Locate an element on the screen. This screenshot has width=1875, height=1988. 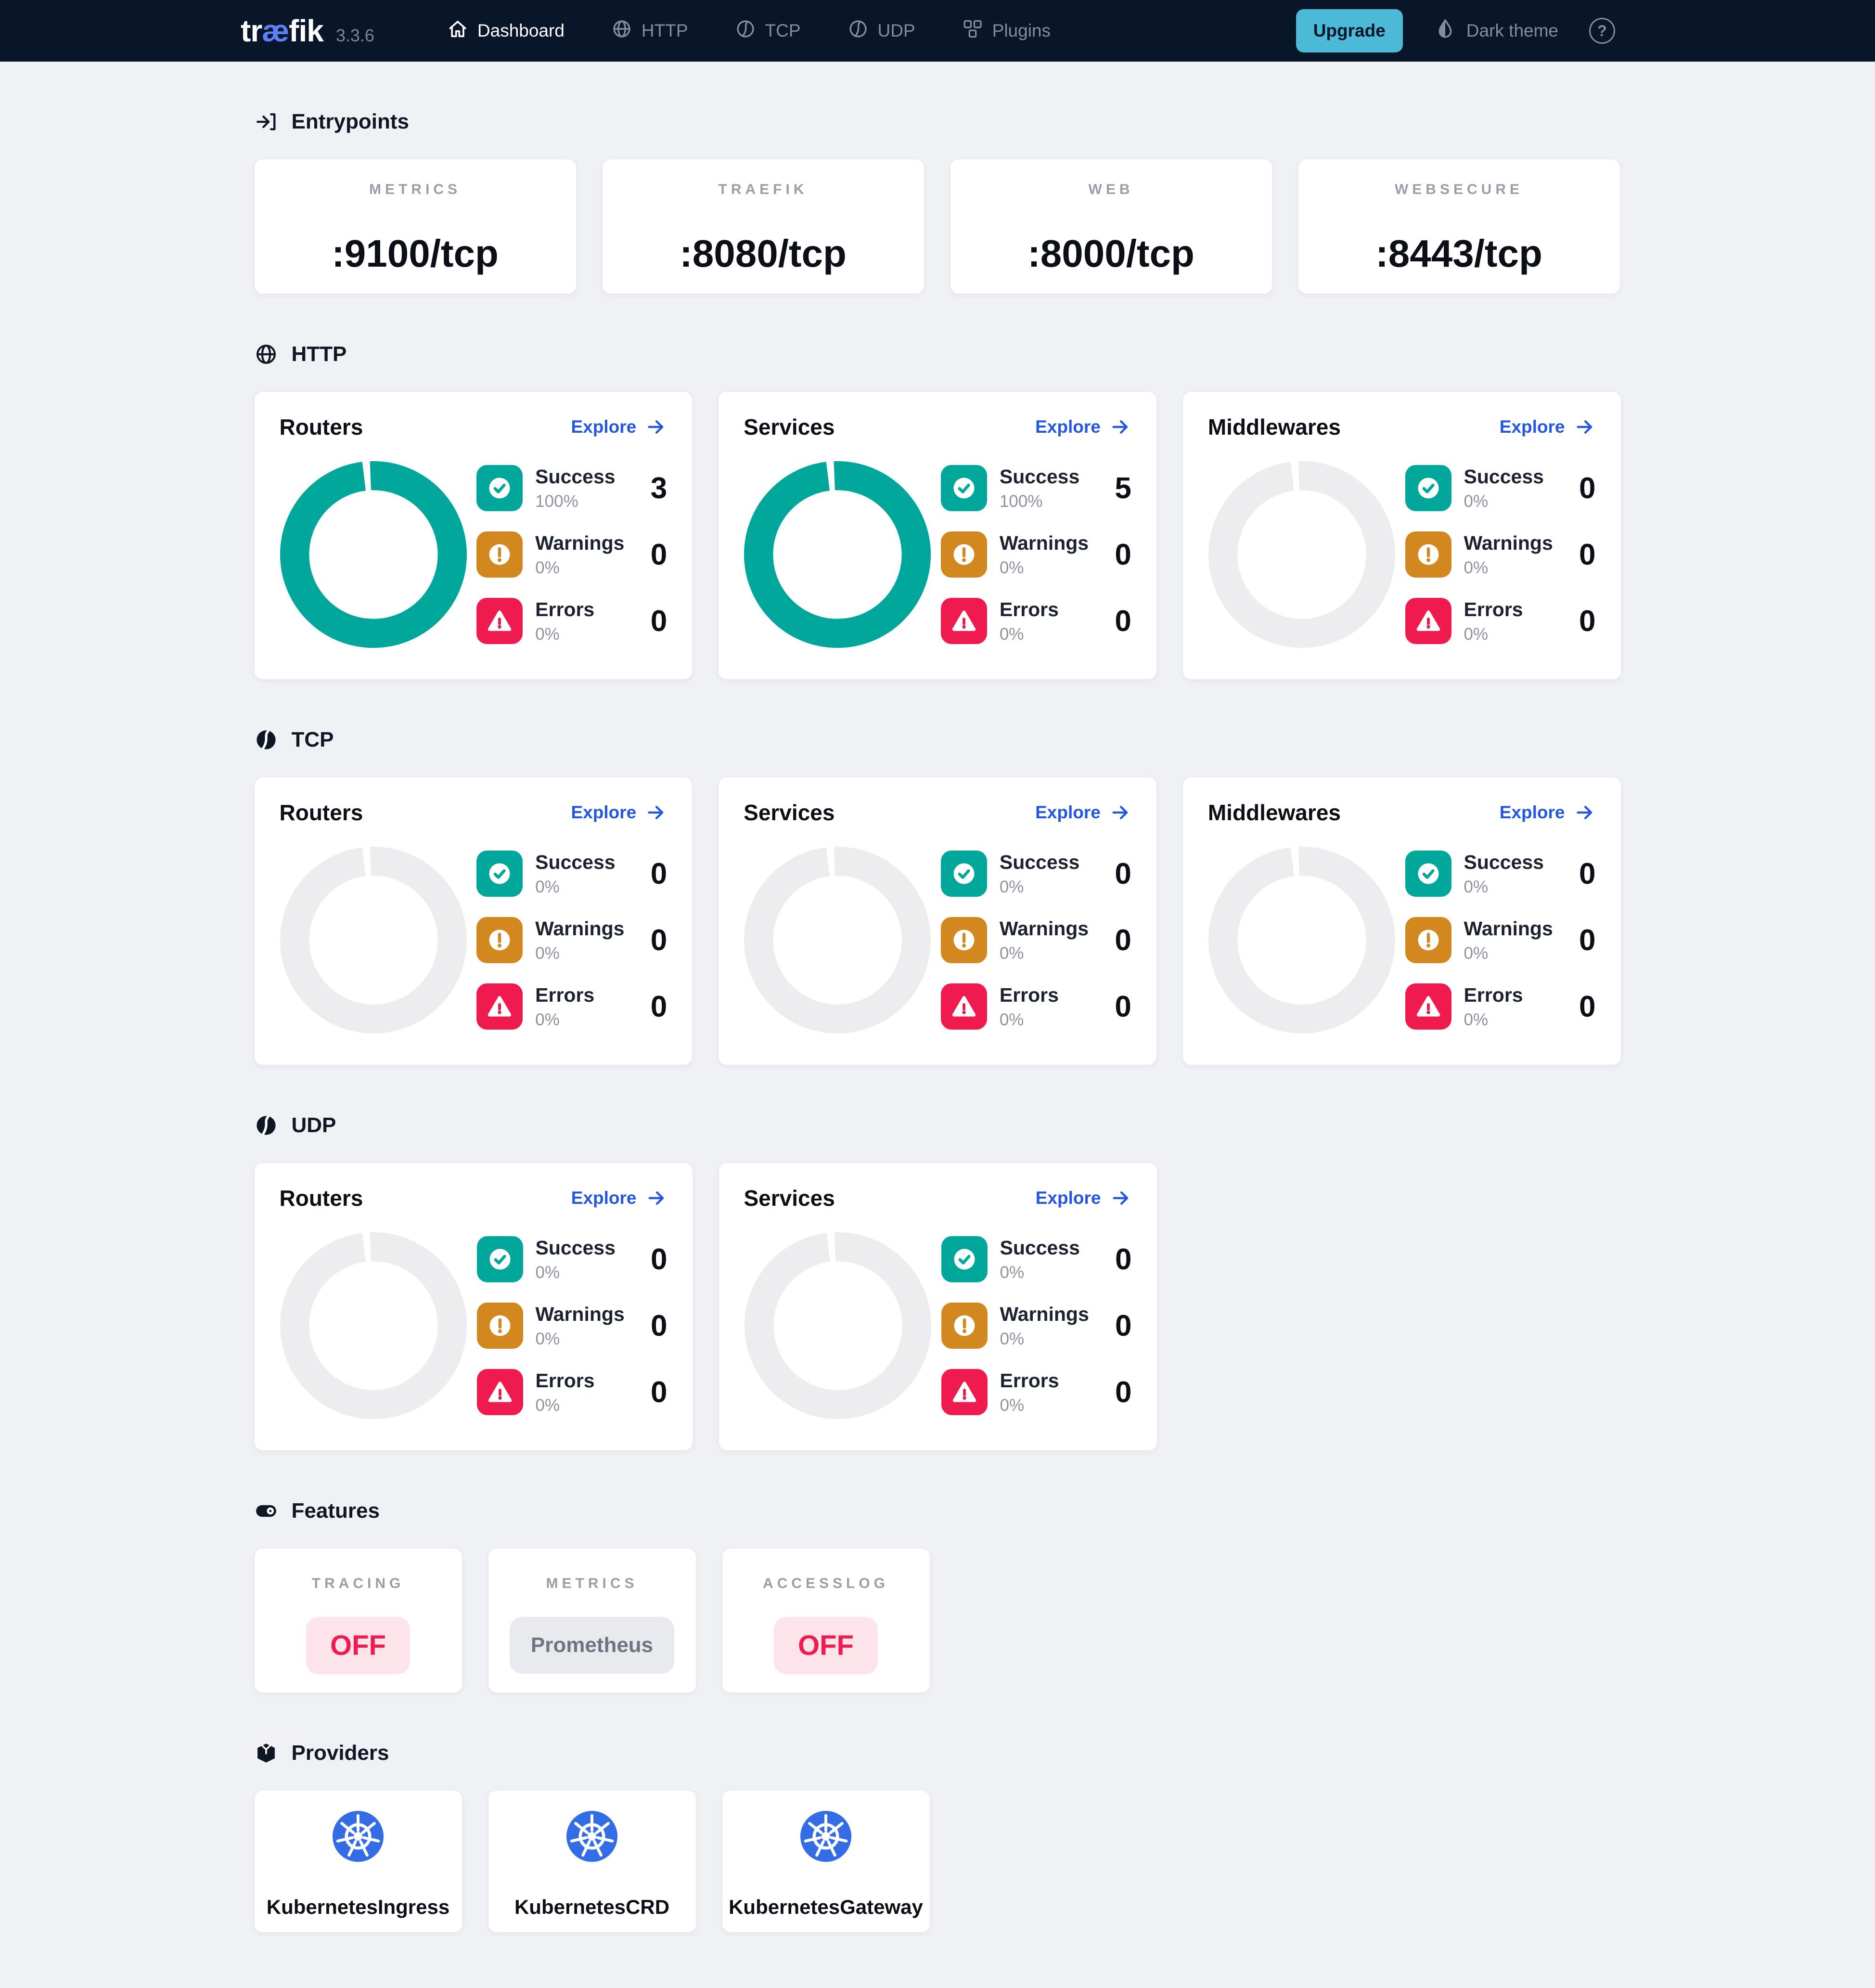
feature-status-badge: OFF is located at coordinates (826, 1645).